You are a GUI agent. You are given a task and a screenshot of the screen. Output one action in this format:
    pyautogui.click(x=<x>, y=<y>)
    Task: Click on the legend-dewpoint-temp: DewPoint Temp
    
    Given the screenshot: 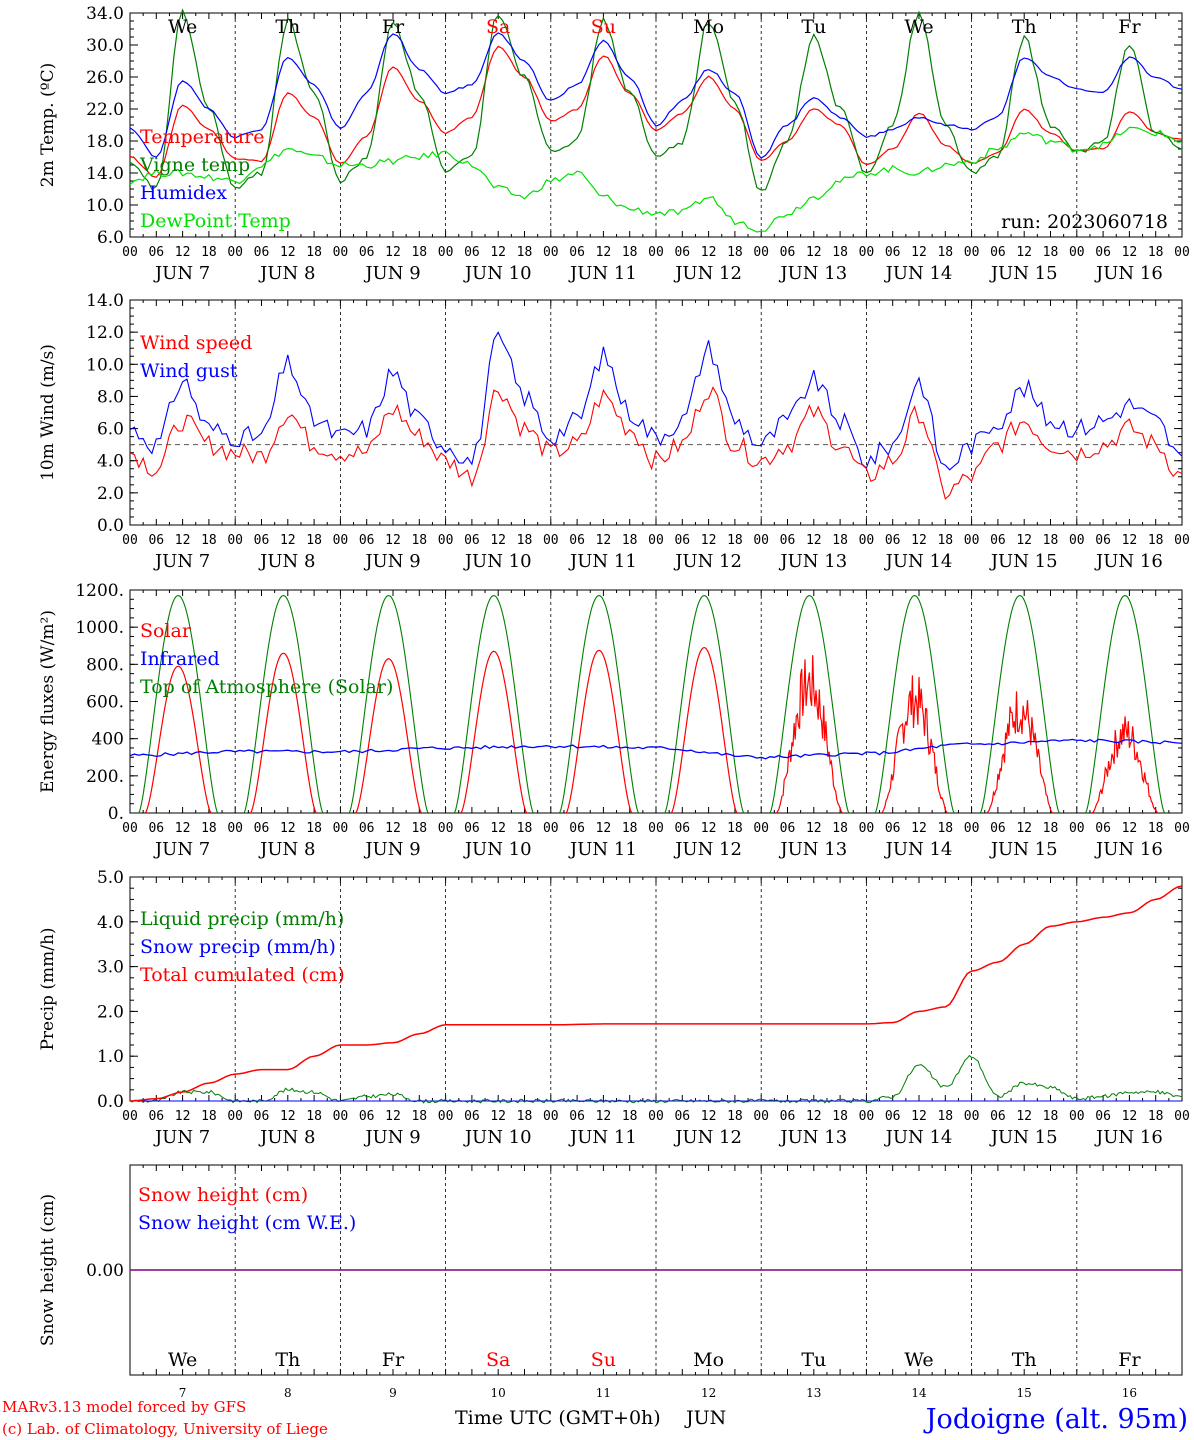 What is the action you would take?
    pyautogui.click(x=215, y=221)
    